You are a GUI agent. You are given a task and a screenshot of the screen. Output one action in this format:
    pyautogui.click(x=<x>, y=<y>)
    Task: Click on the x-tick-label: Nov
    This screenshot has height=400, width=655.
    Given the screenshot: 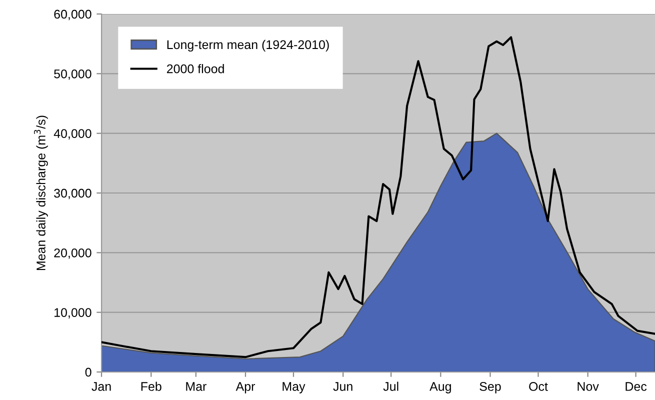 What is the action you would take?
    pyautogui.click(x=588, y=386)
    